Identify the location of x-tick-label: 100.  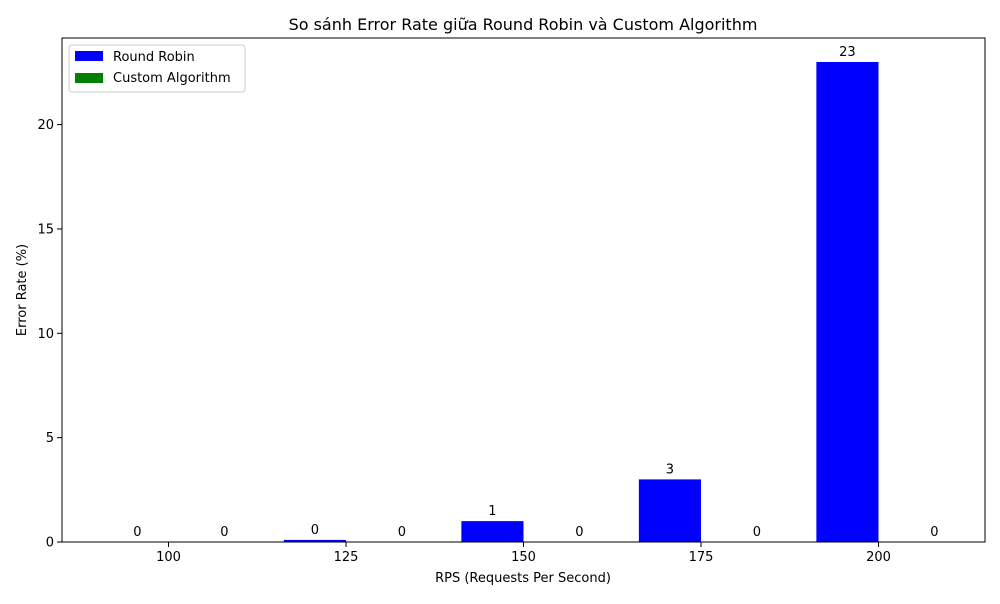
(168, 557).